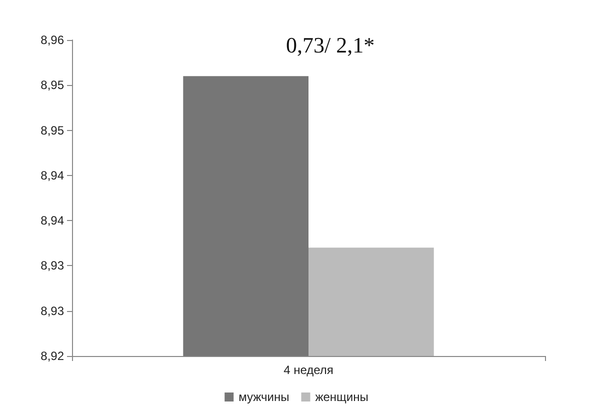  I want to click on legend-label: женщины, so click(341, 397).